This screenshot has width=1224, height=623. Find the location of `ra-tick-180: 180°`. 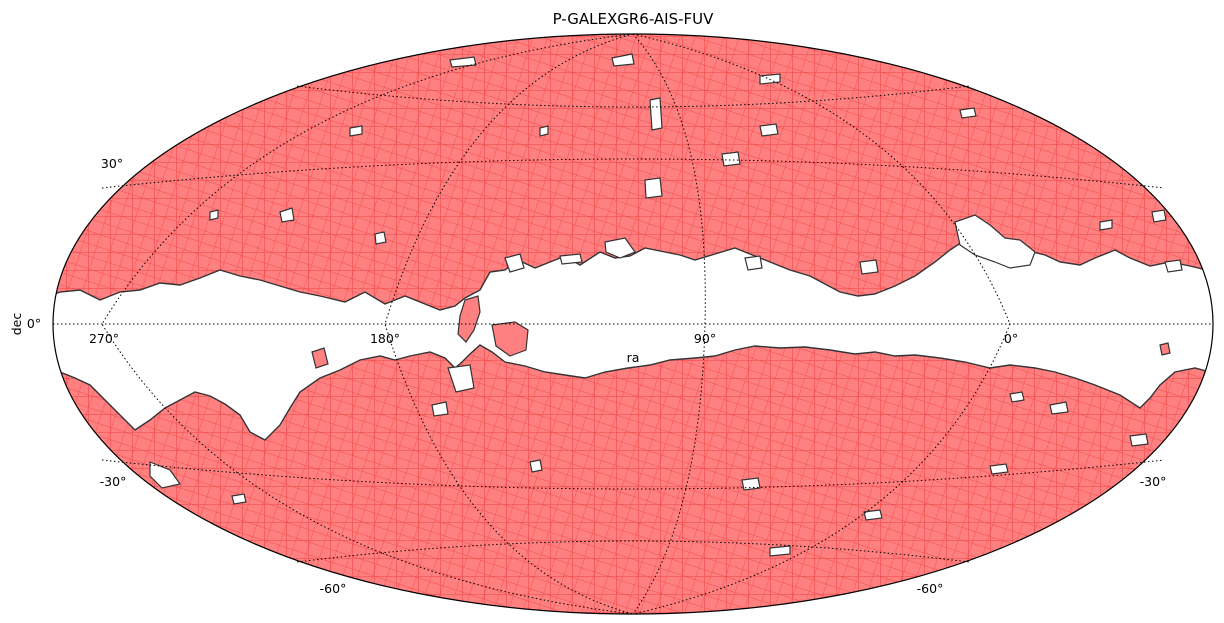

ra-tick-180: 180° is located at coordinates (385, 338).